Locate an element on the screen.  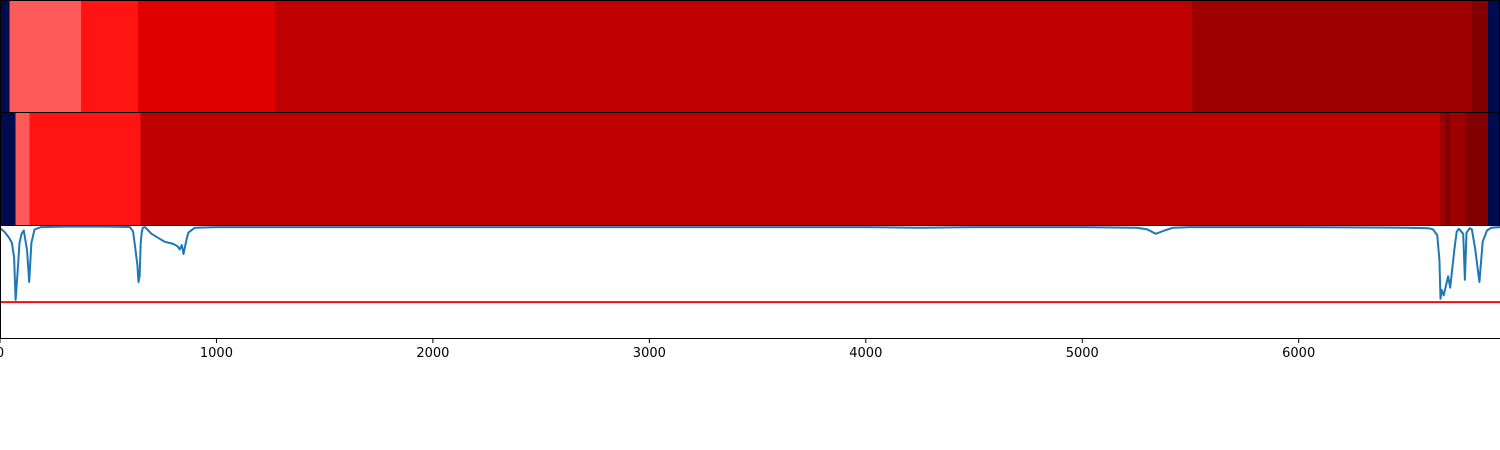
x-tick-label: 4000 is located at coordinates (865, 353).